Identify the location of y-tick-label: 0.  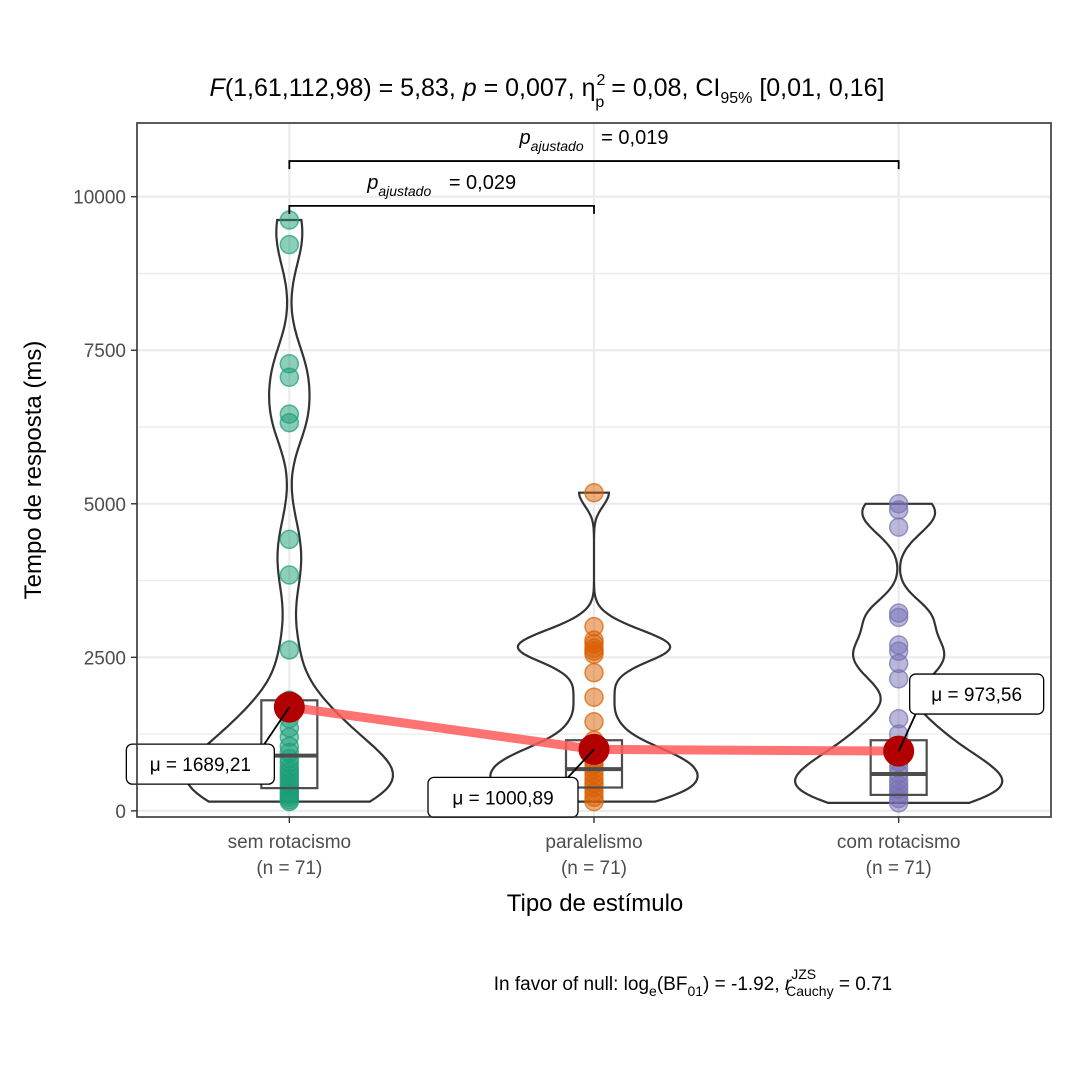
(120, 812).